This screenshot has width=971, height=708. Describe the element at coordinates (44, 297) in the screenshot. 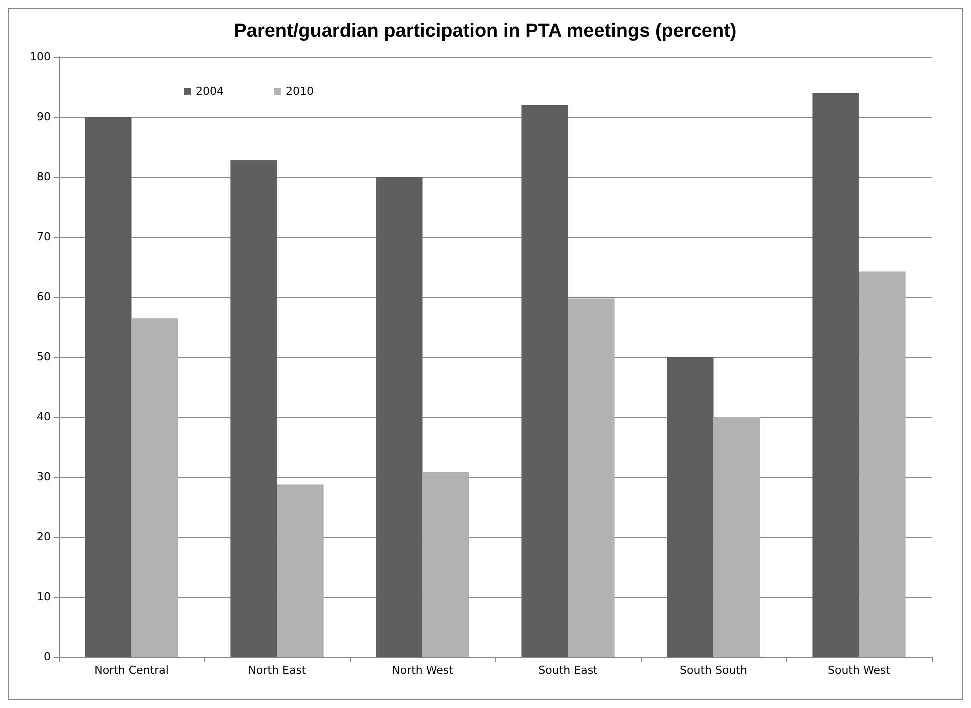

I see `y-tick-label: 60` at that location.